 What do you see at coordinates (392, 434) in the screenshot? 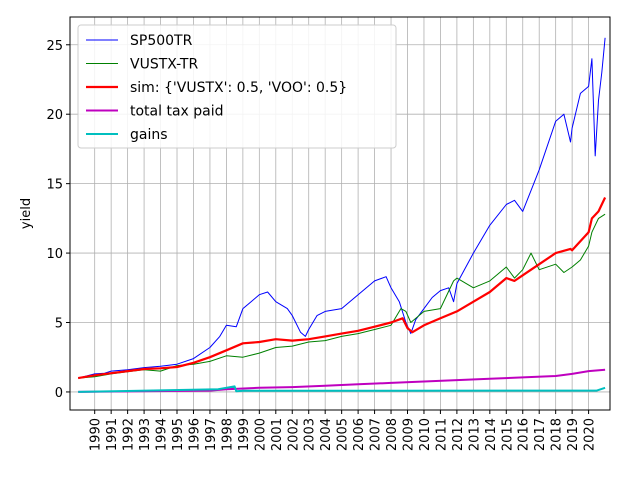
I see `x-tick-label: 2008` at bounding box center [392, 434].